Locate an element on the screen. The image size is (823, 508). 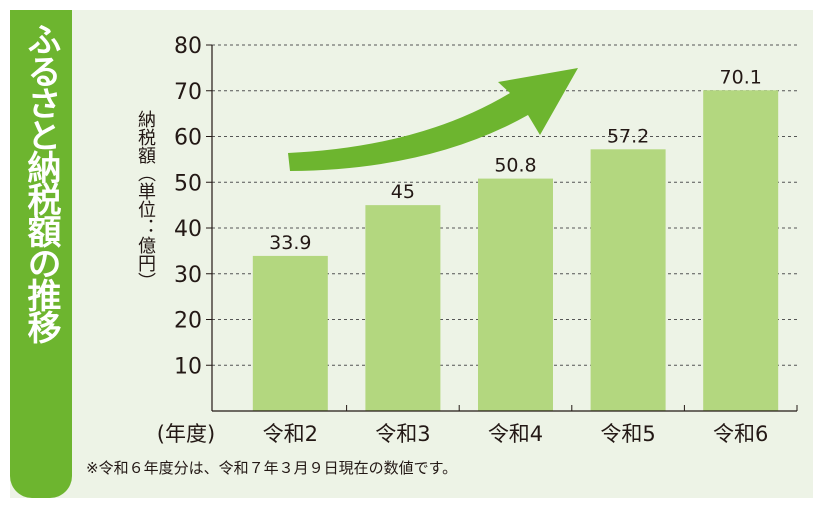
y-tick-label: 80 is located at coordinates (188, 46).